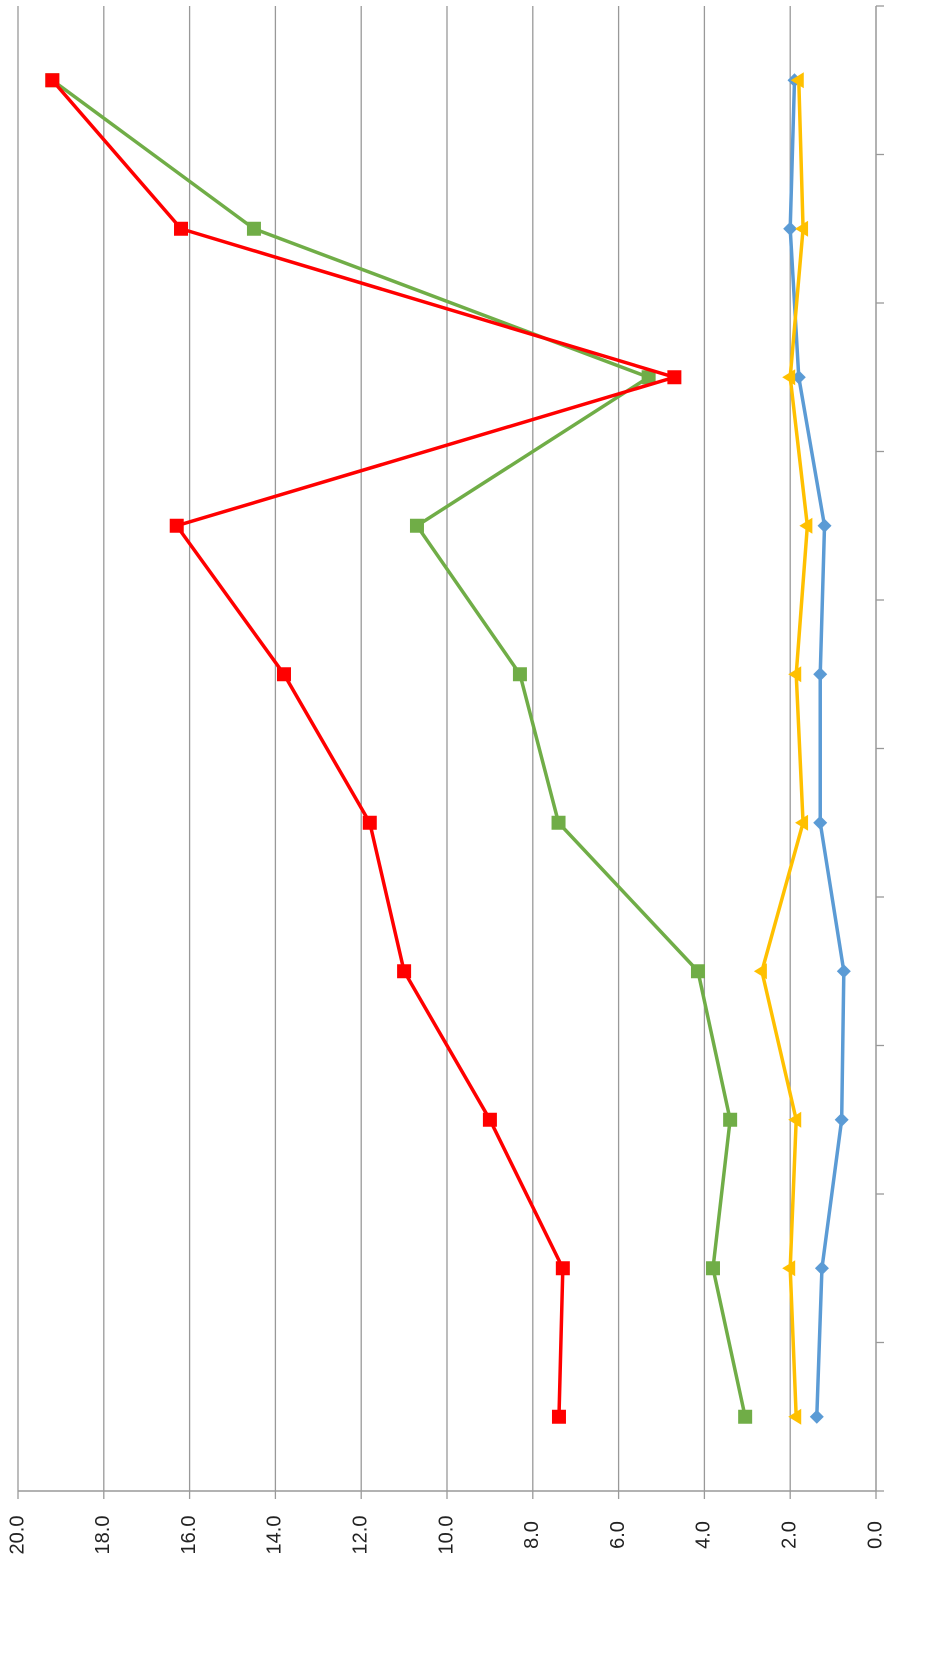 The height and width of the screenshot is (1673, 943). What do you see at coordinates (789, 1535) in the screenshot?
I see `y-tick-label: 2.0` at bounding box center [789, 1535].